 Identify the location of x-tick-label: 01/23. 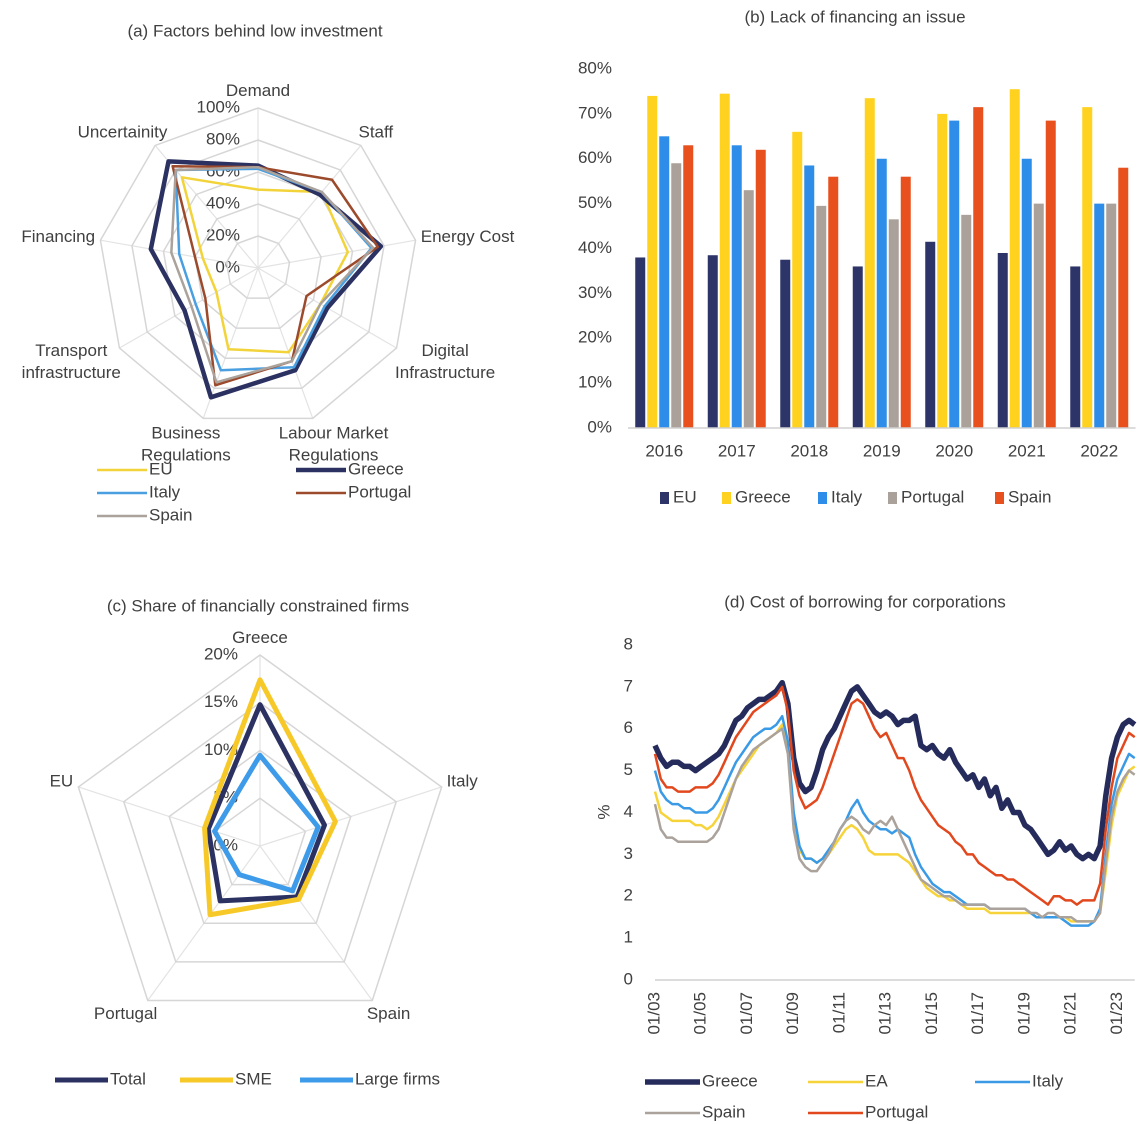
(1116, 1013).